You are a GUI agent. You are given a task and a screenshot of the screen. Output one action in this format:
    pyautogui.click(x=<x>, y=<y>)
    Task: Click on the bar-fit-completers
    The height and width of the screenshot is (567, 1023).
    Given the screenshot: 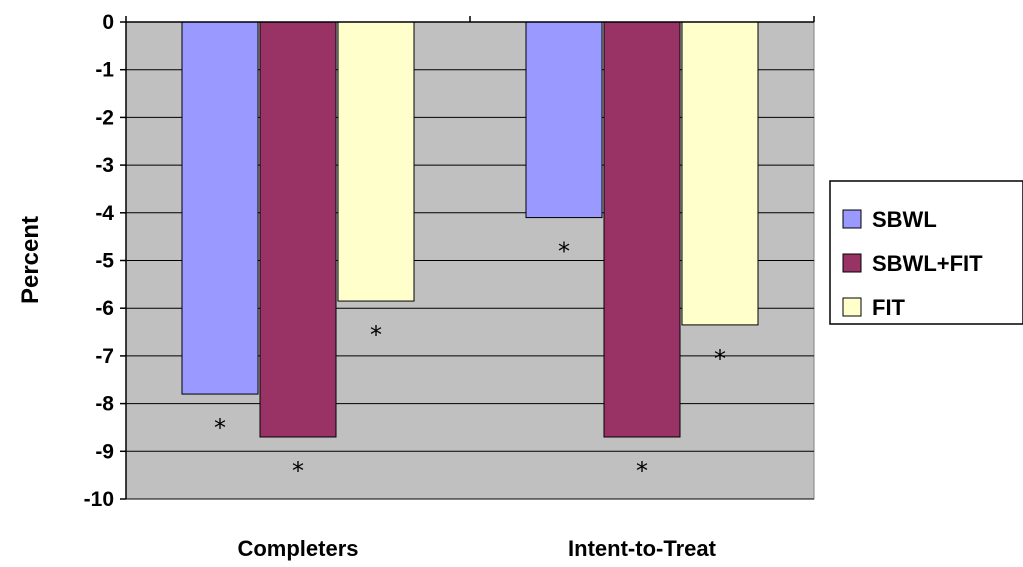 What is the action you would take?
    pyautogui.click(x=376, y=161)
    